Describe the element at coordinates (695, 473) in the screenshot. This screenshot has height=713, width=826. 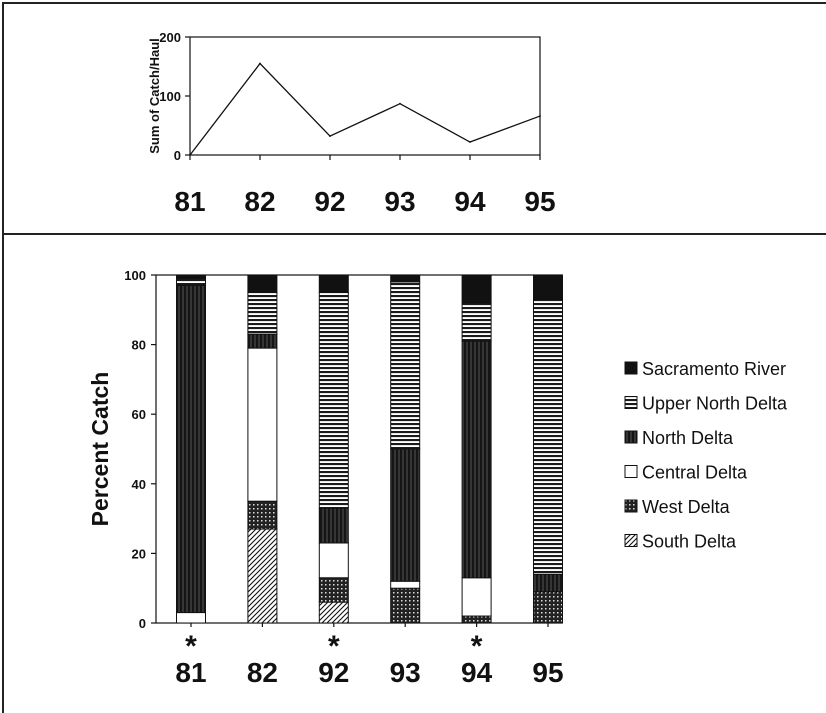
I see `legend-label-central-delta: Central Delta` at that location.